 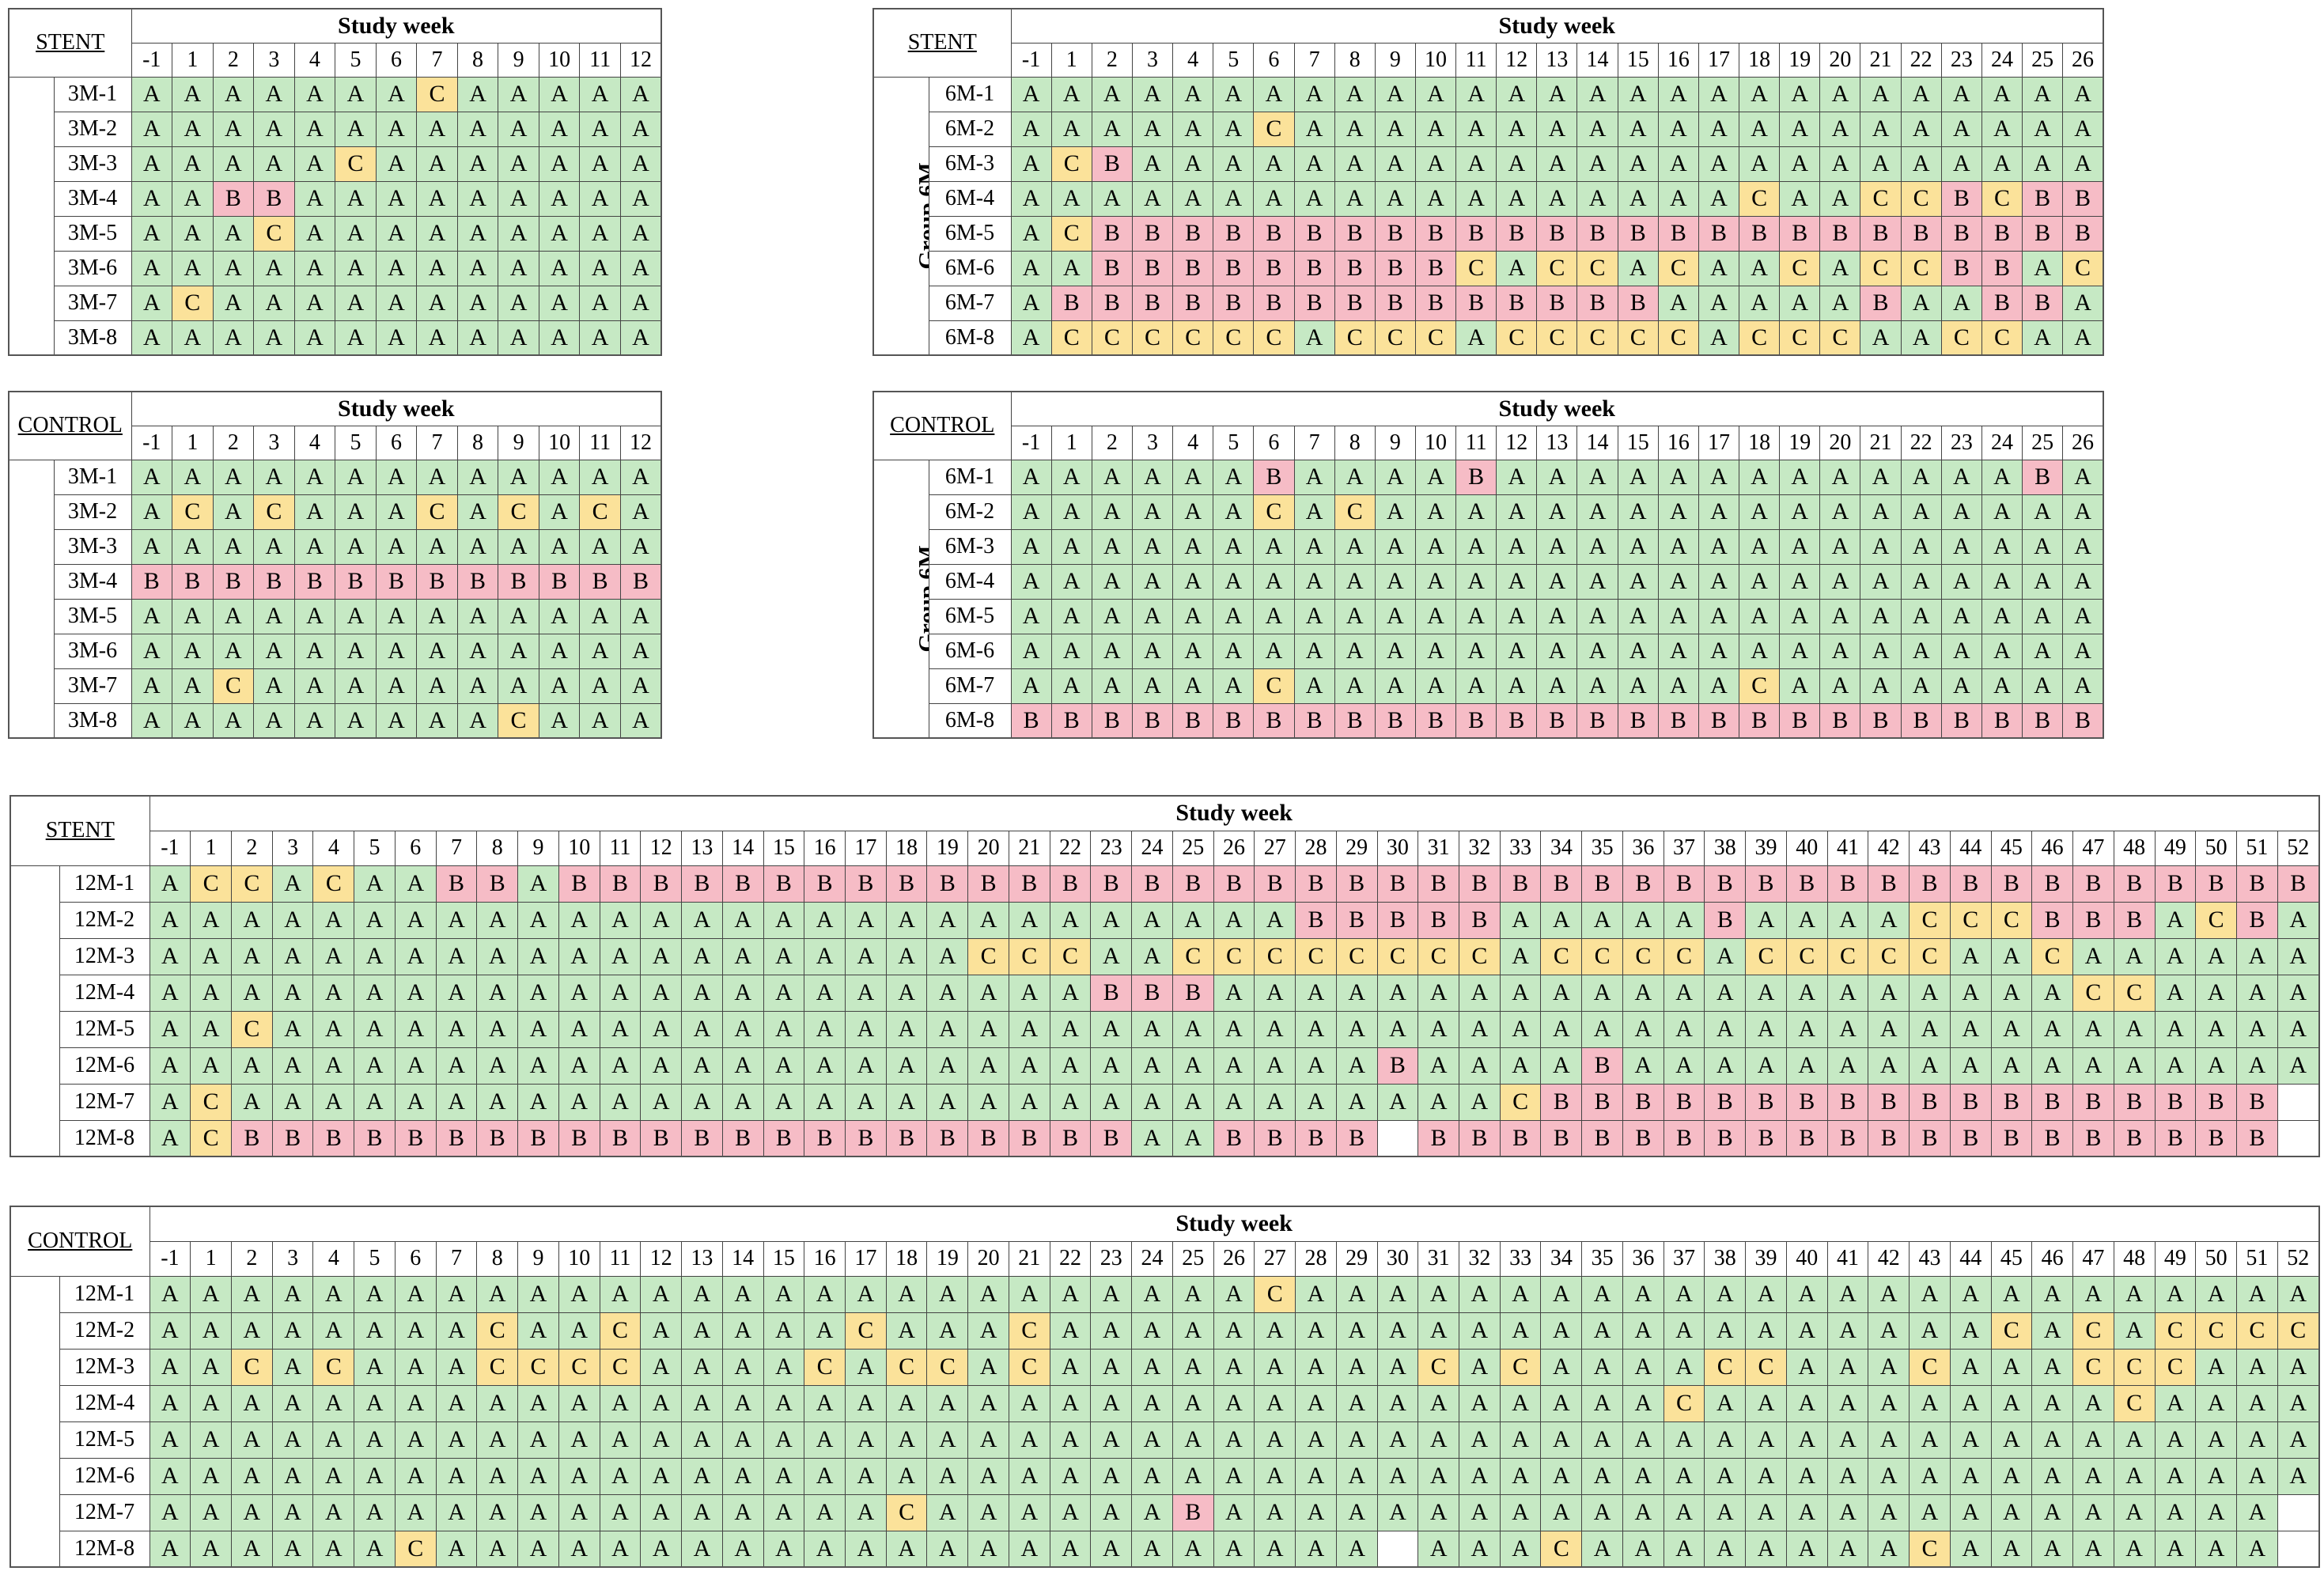 What do you see at coordinates (1597, 60) in the screenshot?
I see `week-tick-label: 14` at bounding box center [1597, 60].